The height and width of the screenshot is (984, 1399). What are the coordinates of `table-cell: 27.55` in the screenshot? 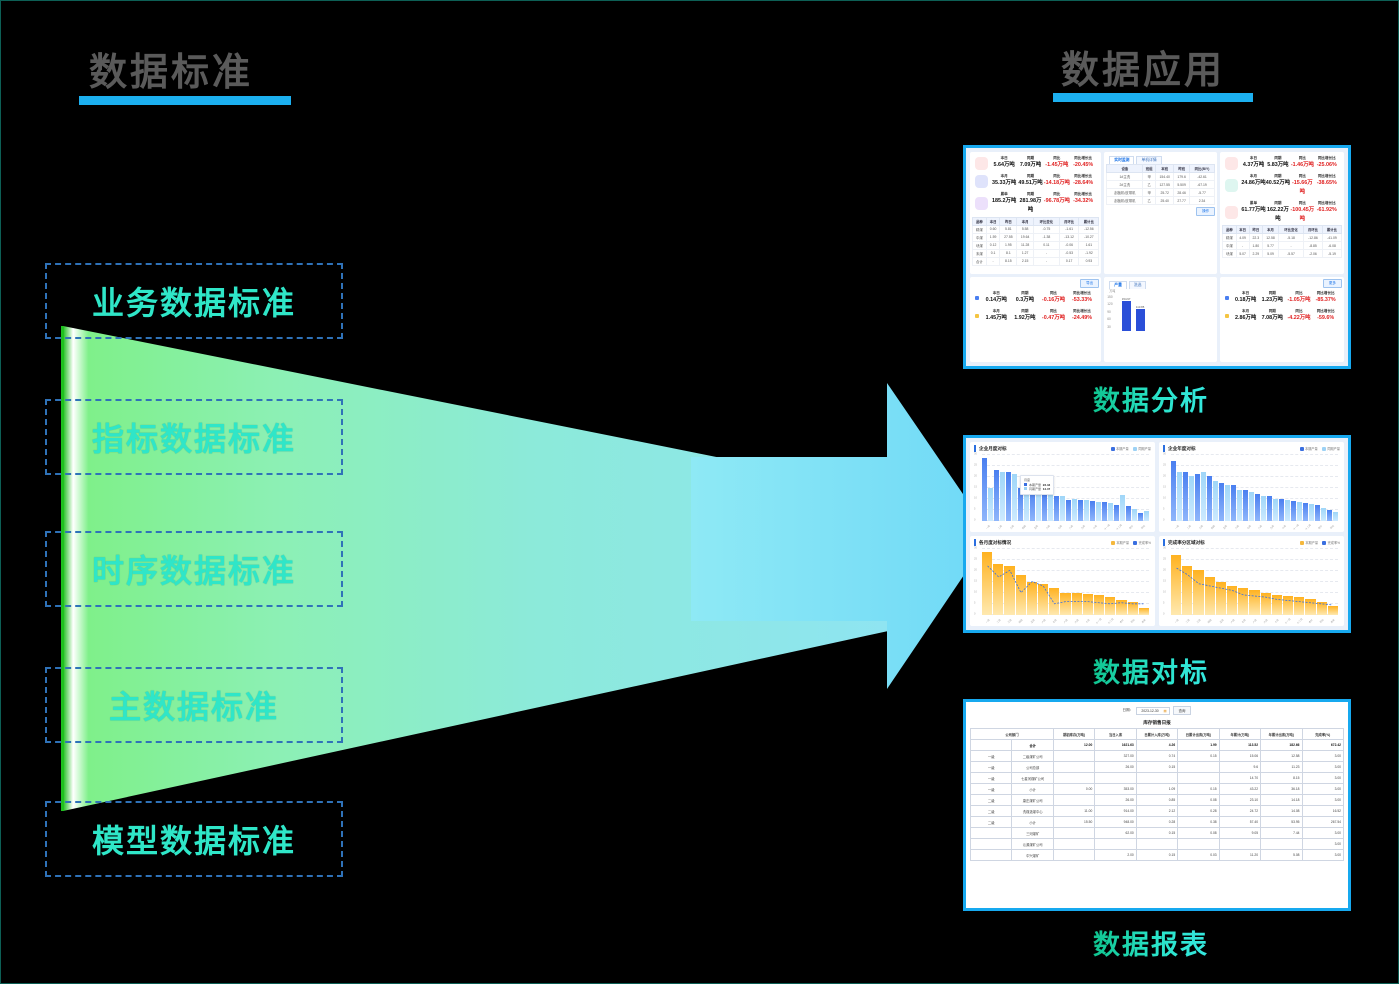 It's located at (1008, 237).